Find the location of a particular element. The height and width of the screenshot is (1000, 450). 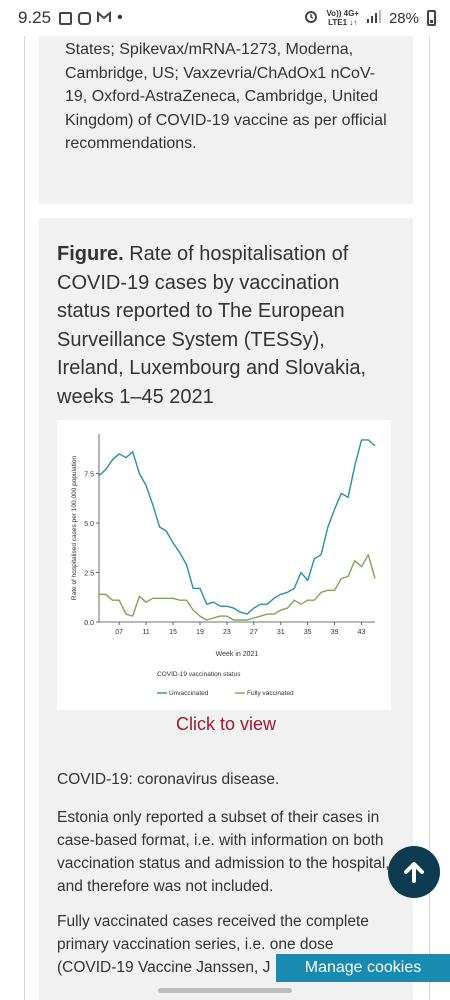

x-tick-label: 31 is located at coordinates (281, 632).